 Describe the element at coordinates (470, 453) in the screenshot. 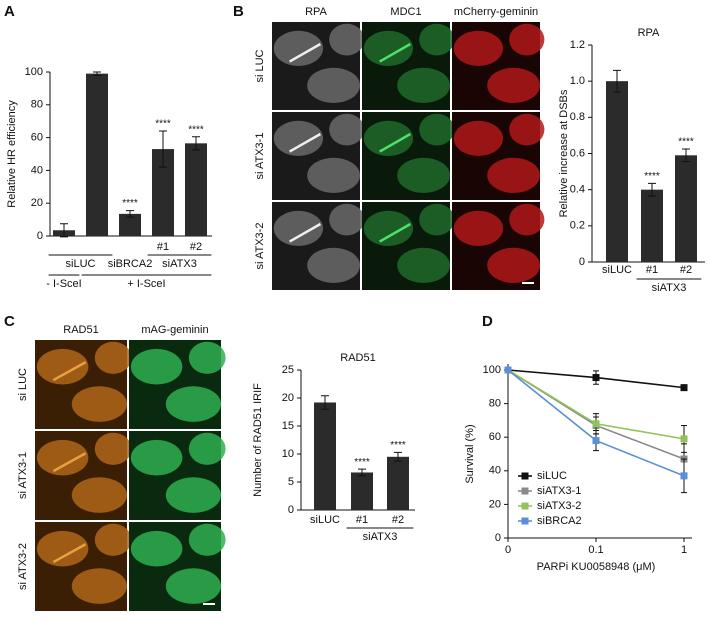

I see `y-axis-label: Survival (%)` at that location.